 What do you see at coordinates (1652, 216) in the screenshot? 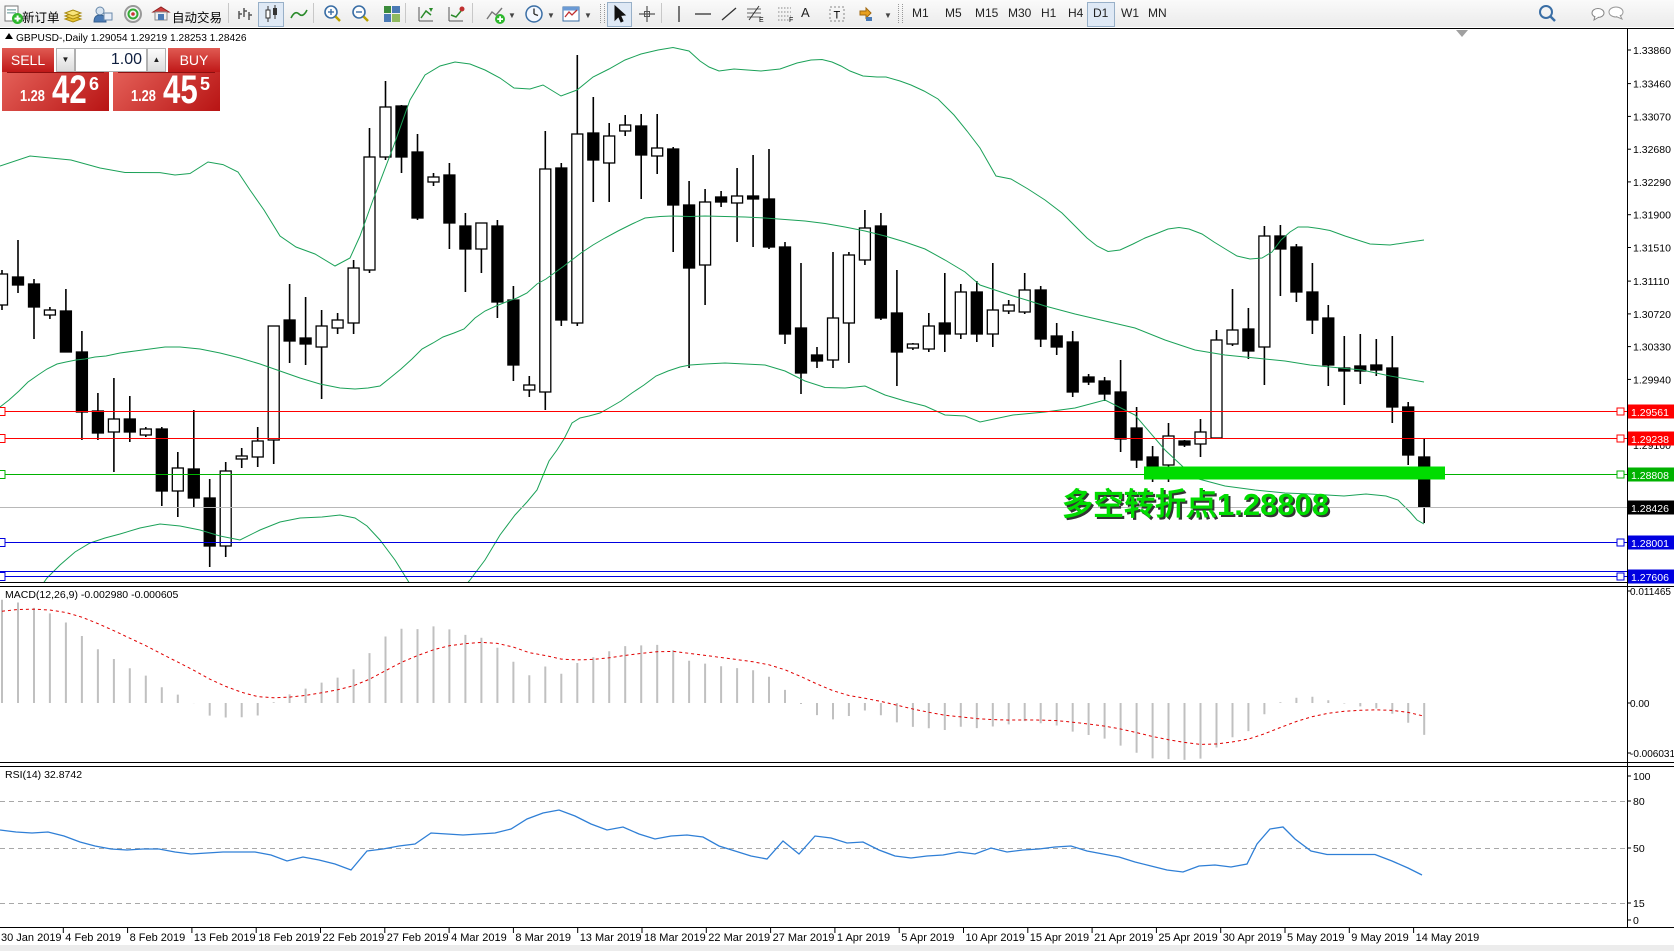
I see `svg-text: 1.31900` at bounding box center [1652, 216].